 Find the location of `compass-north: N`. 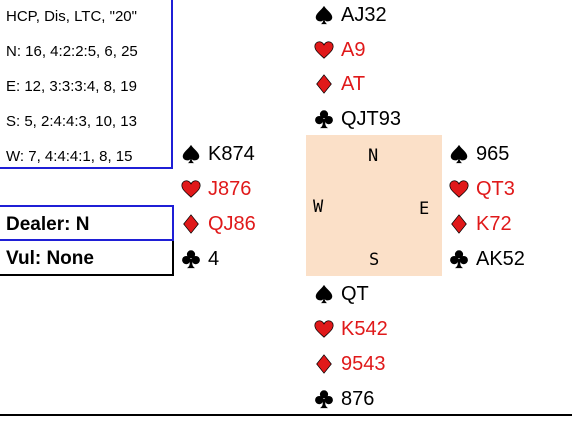

compass-north: N is located at coordinates (373, 156).